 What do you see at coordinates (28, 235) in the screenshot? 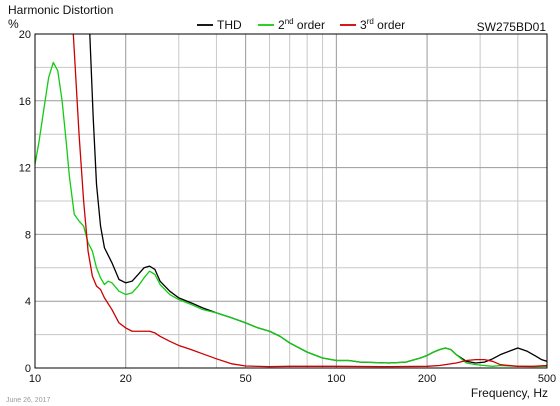
I see `y-tick-label: 8` at bounding box center [28, 235].